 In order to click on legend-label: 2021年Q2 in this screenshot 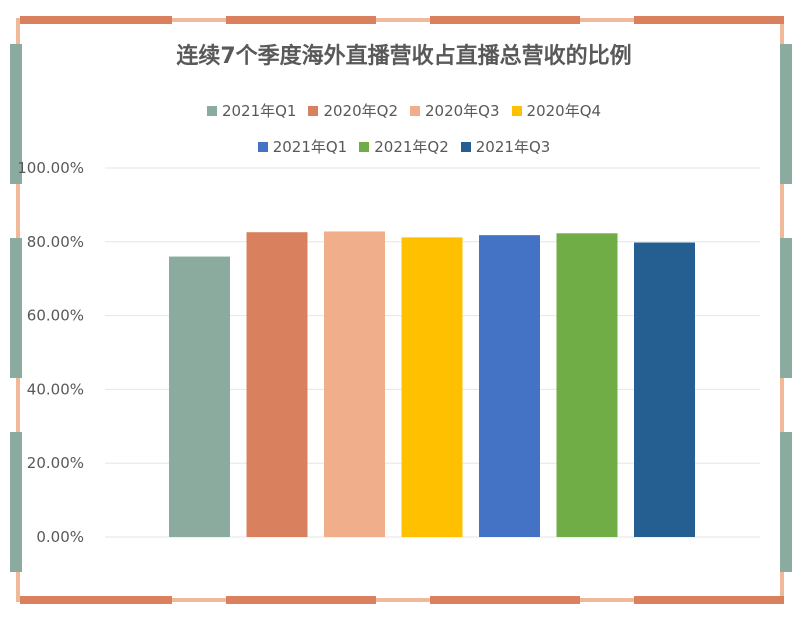, I will do `click(411, 147)`.